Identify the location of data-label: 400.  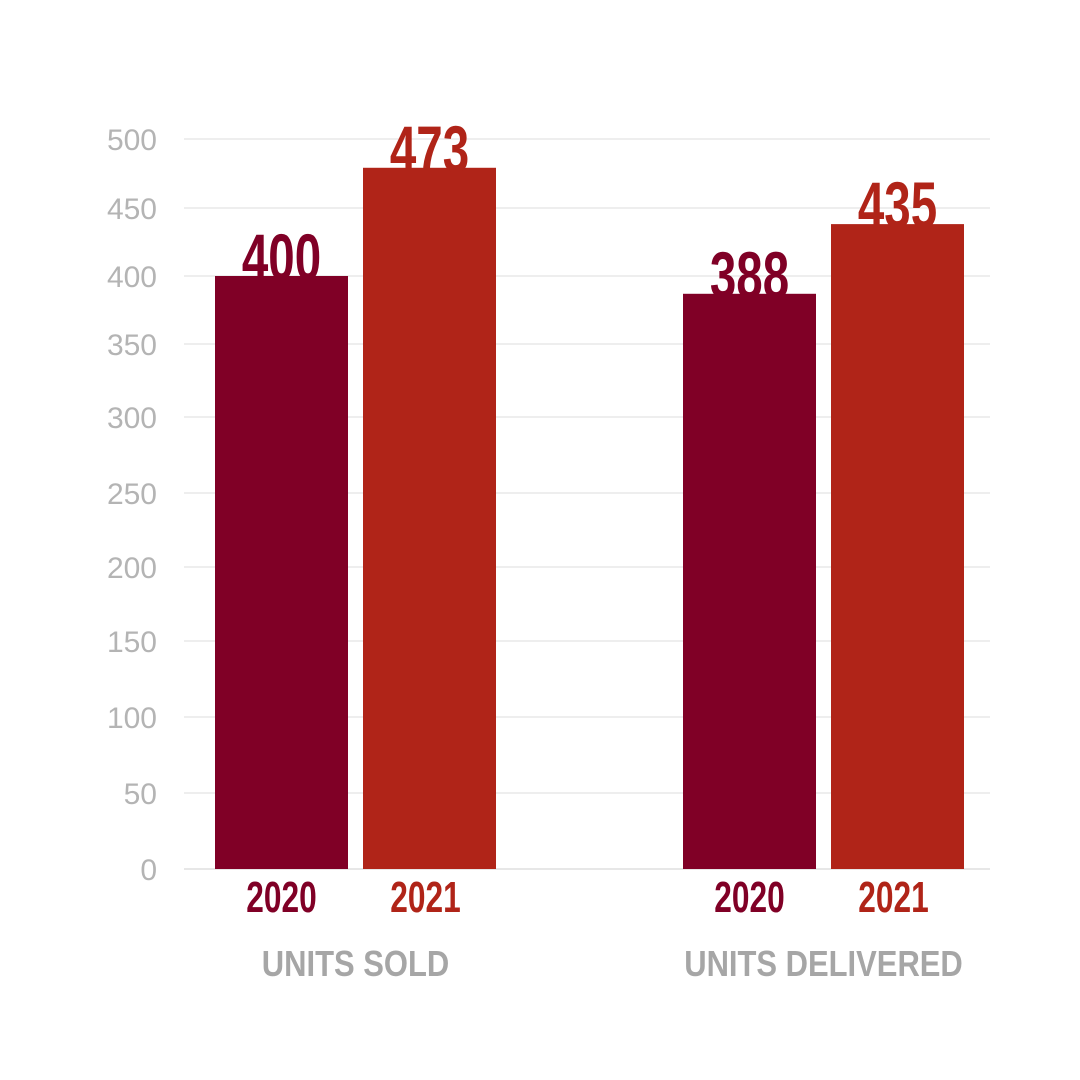
(281, 257).